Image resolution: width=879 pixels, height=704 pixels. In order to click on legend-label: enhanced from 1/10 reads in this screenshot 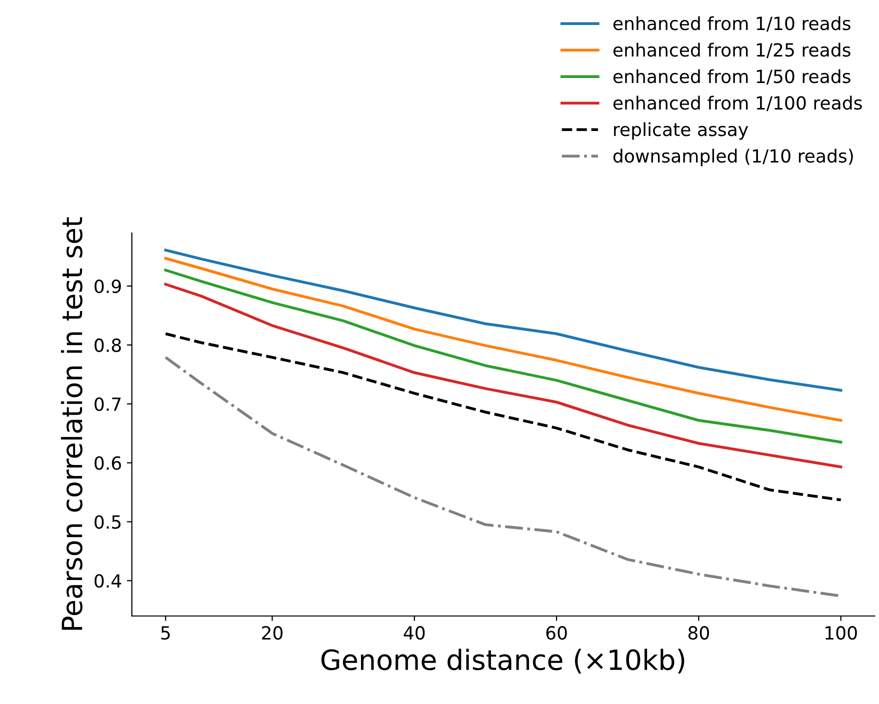, I will do `click(731, 24)`.